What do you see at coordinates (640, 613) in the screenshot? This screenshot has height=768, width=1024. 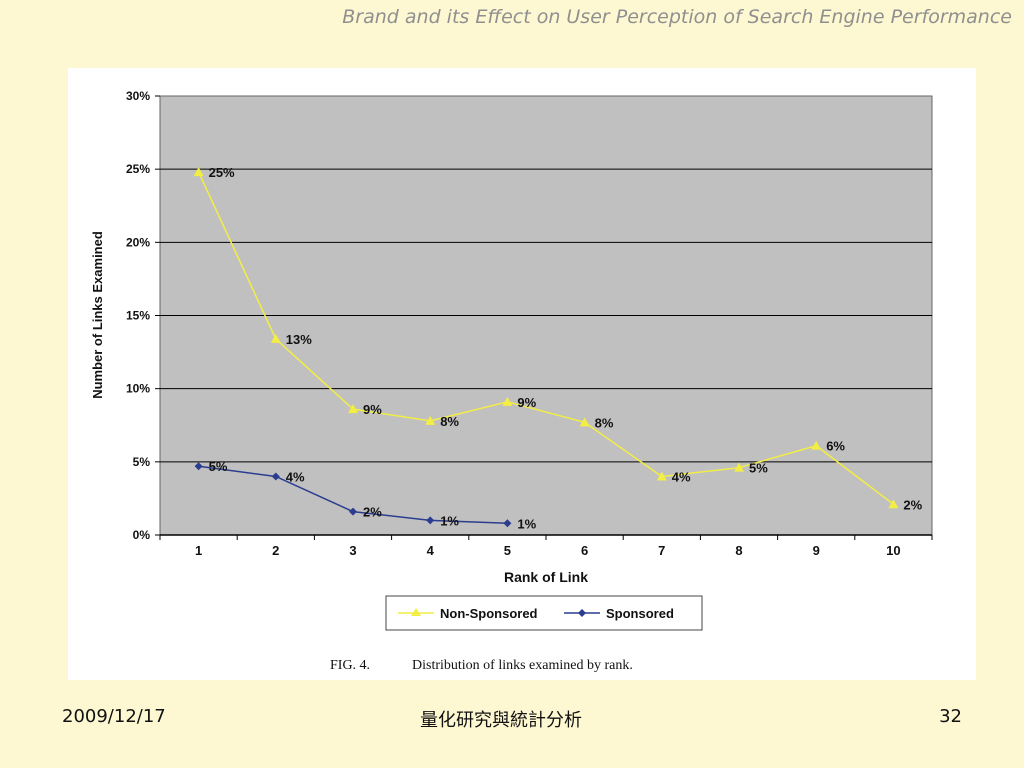 I see `legend-label-sponsored: Sponsored` at bounding box center [640, 613].